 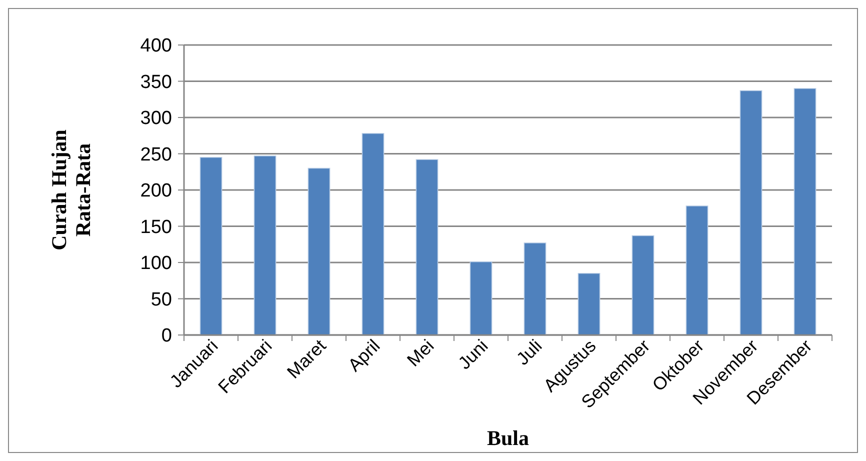 What do you see at coordinates (508, 438) in the screenshot?
I see `x-axis-title: Bula` at bounding box center [508, 438].